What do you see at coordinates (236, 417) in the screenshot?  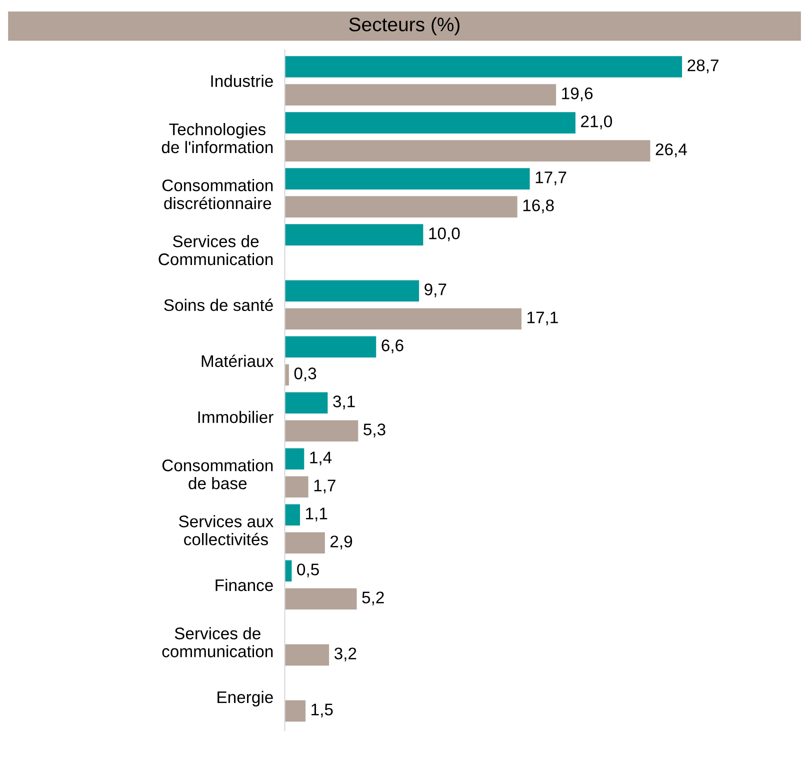 I see `y-tick-label: Immobilier` at bounding box center [236, 417].